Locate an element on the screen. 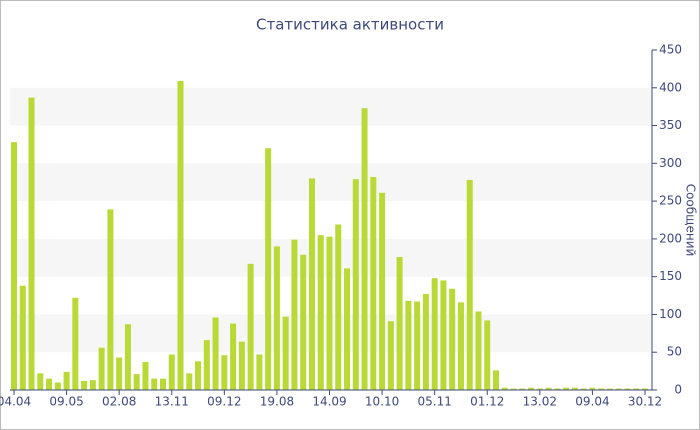 The height and width of the screenshot is (430, 700). x-tick-label: 14.09 is located at coordinates (329, 402).